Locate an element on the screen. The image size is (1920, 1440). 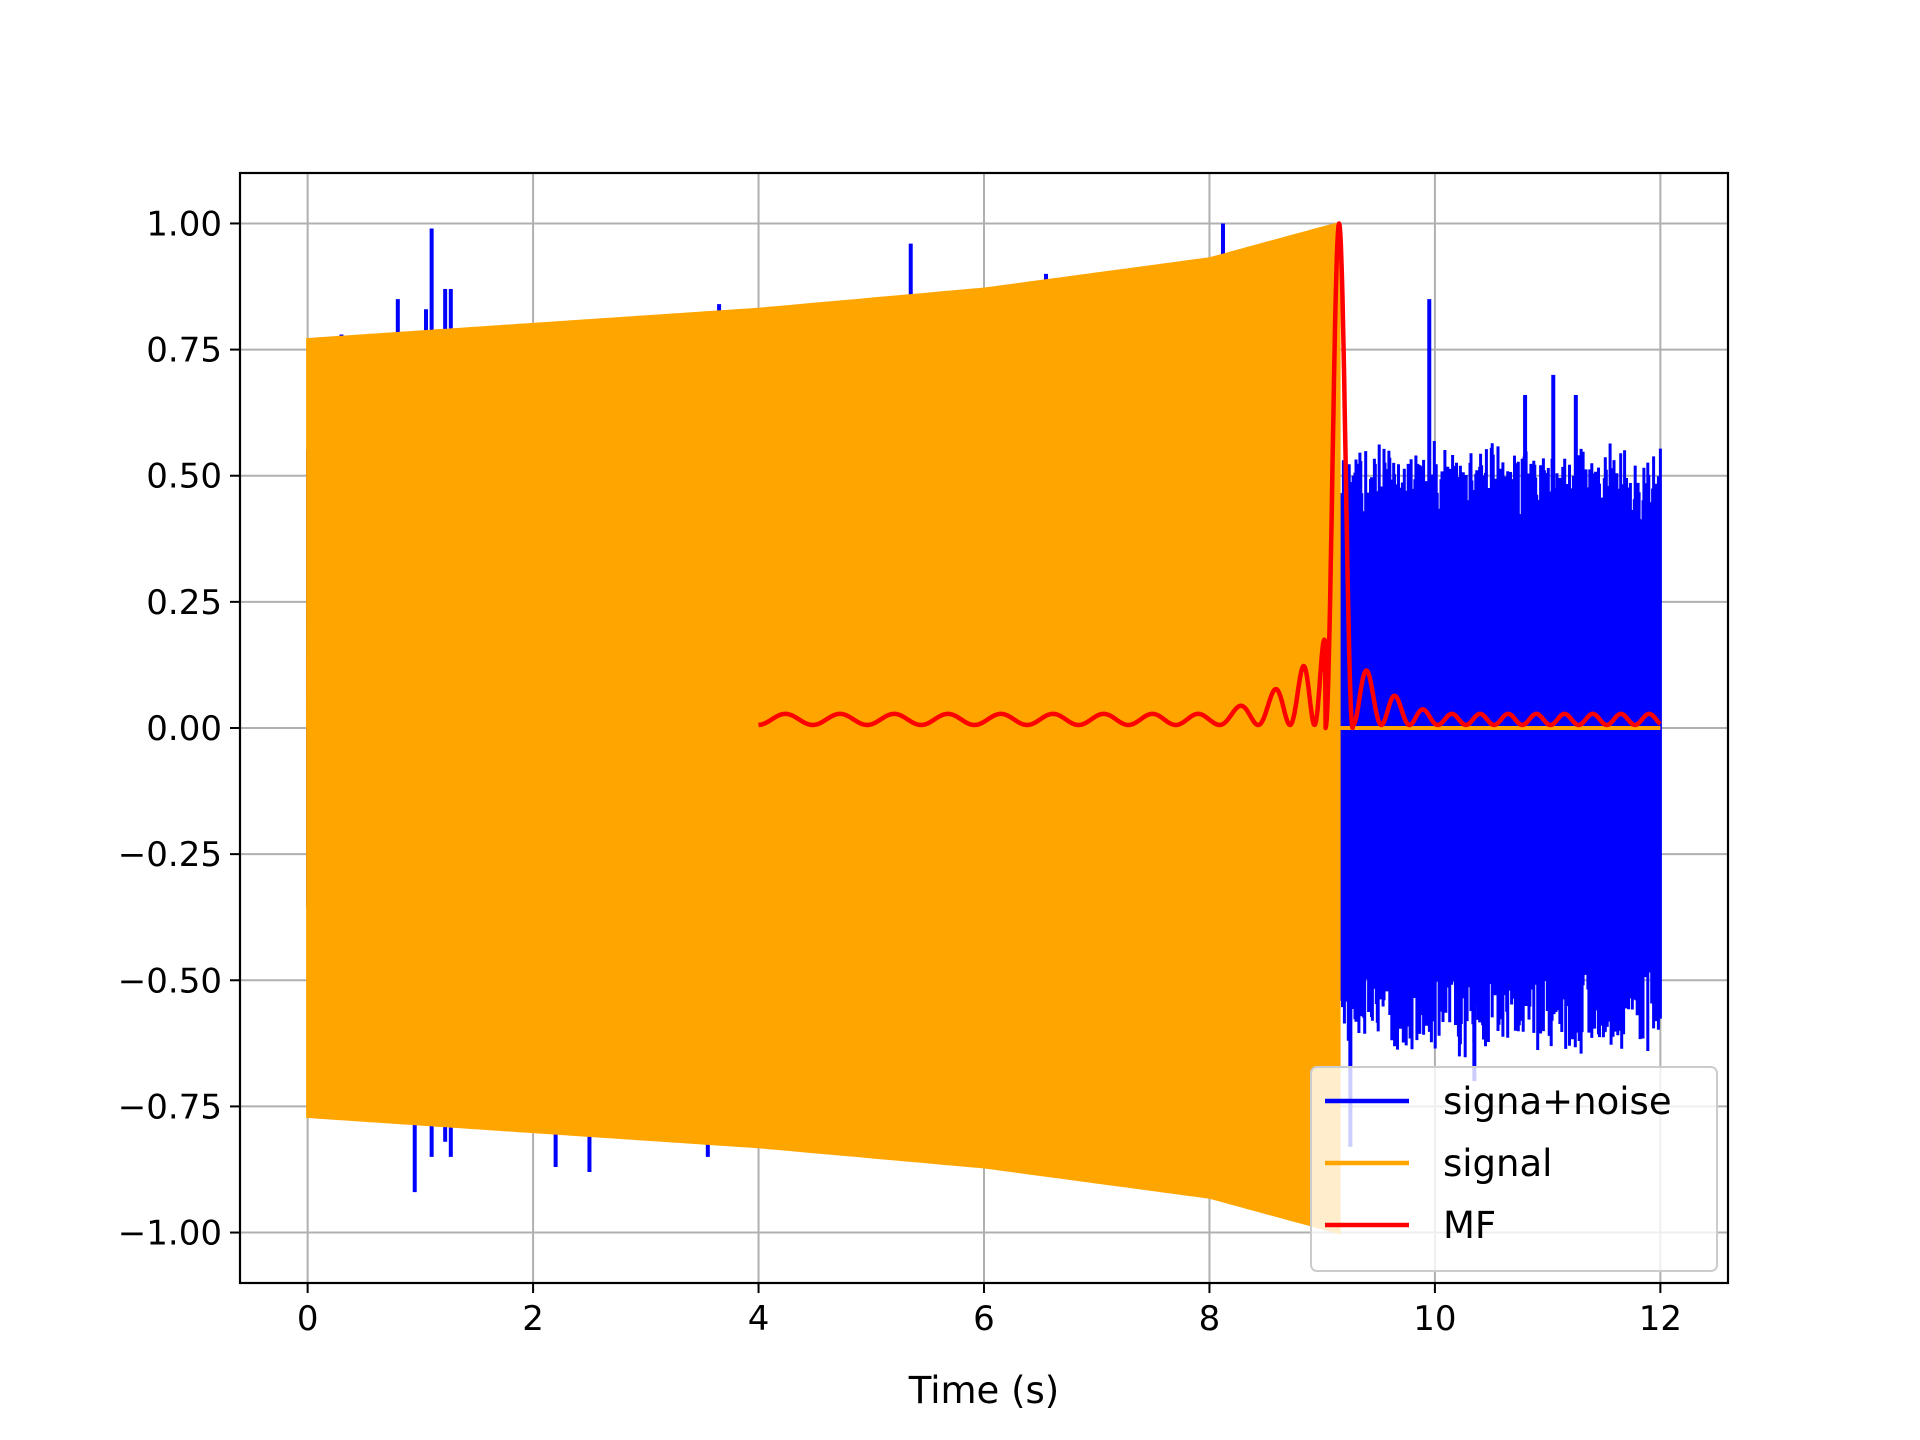
y-tick-label: −0.75 is located at coordinates (170, 1107).